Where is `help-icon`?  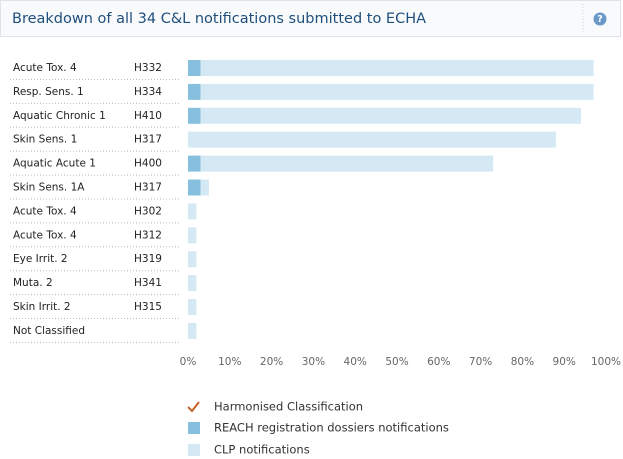
help-icon is located at coordinates (600, 19).